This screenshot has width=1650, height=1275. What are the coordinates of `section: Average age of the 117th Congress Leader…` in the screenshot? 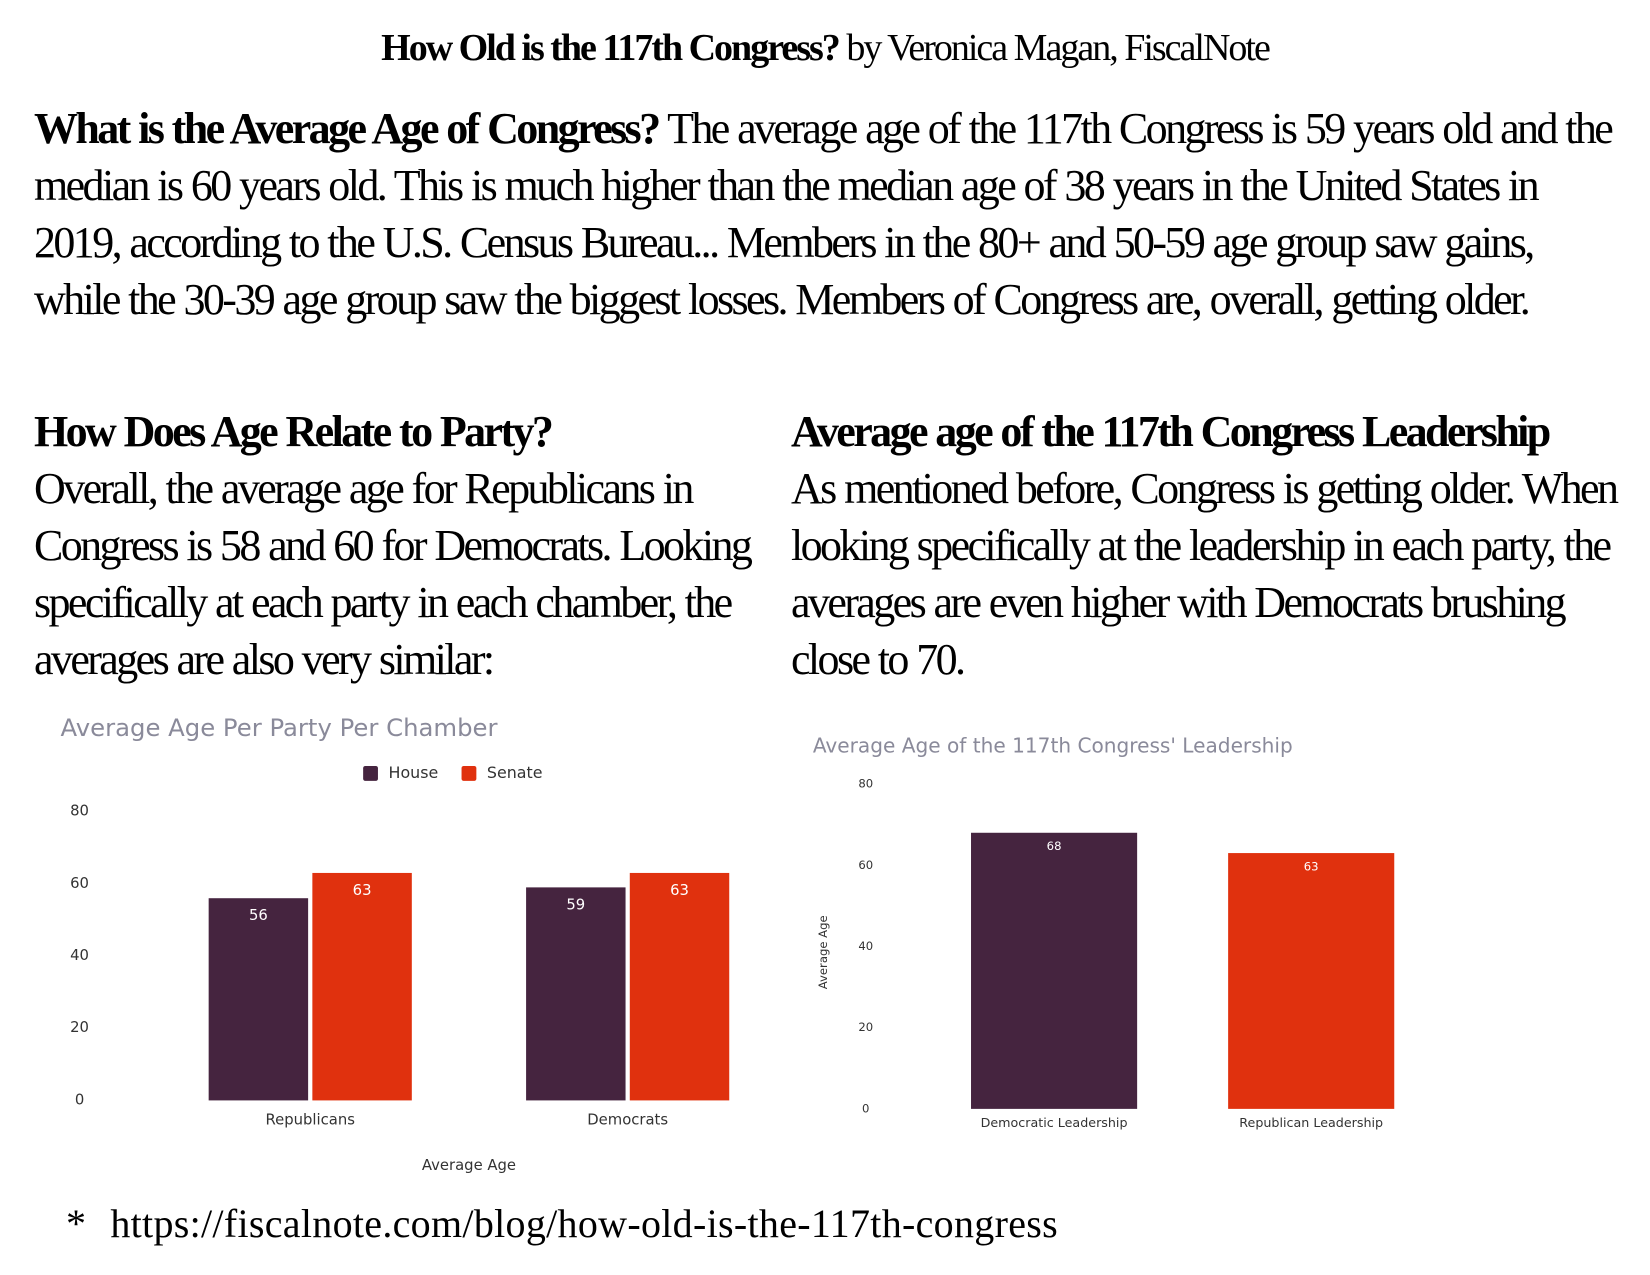 It's located at (1206, 545).